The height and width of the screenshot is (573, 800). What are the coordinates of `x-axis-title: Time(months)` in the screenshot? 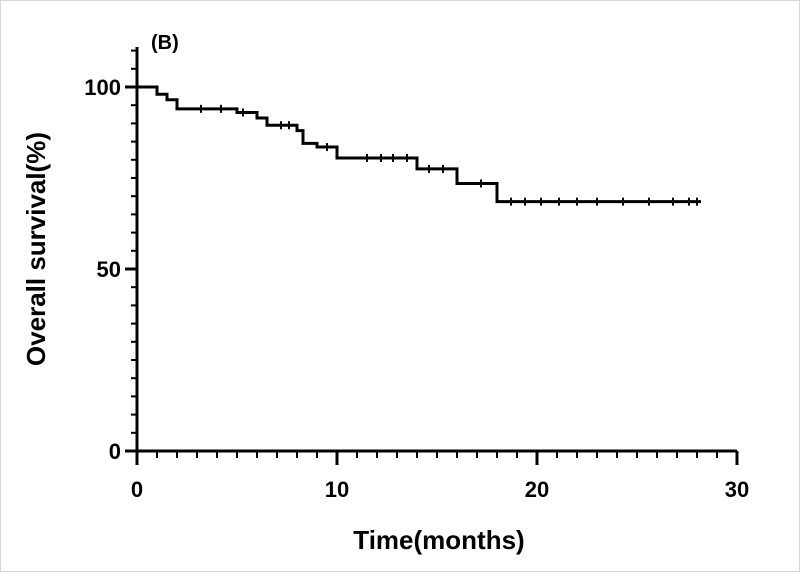 It's located at (438, 540).